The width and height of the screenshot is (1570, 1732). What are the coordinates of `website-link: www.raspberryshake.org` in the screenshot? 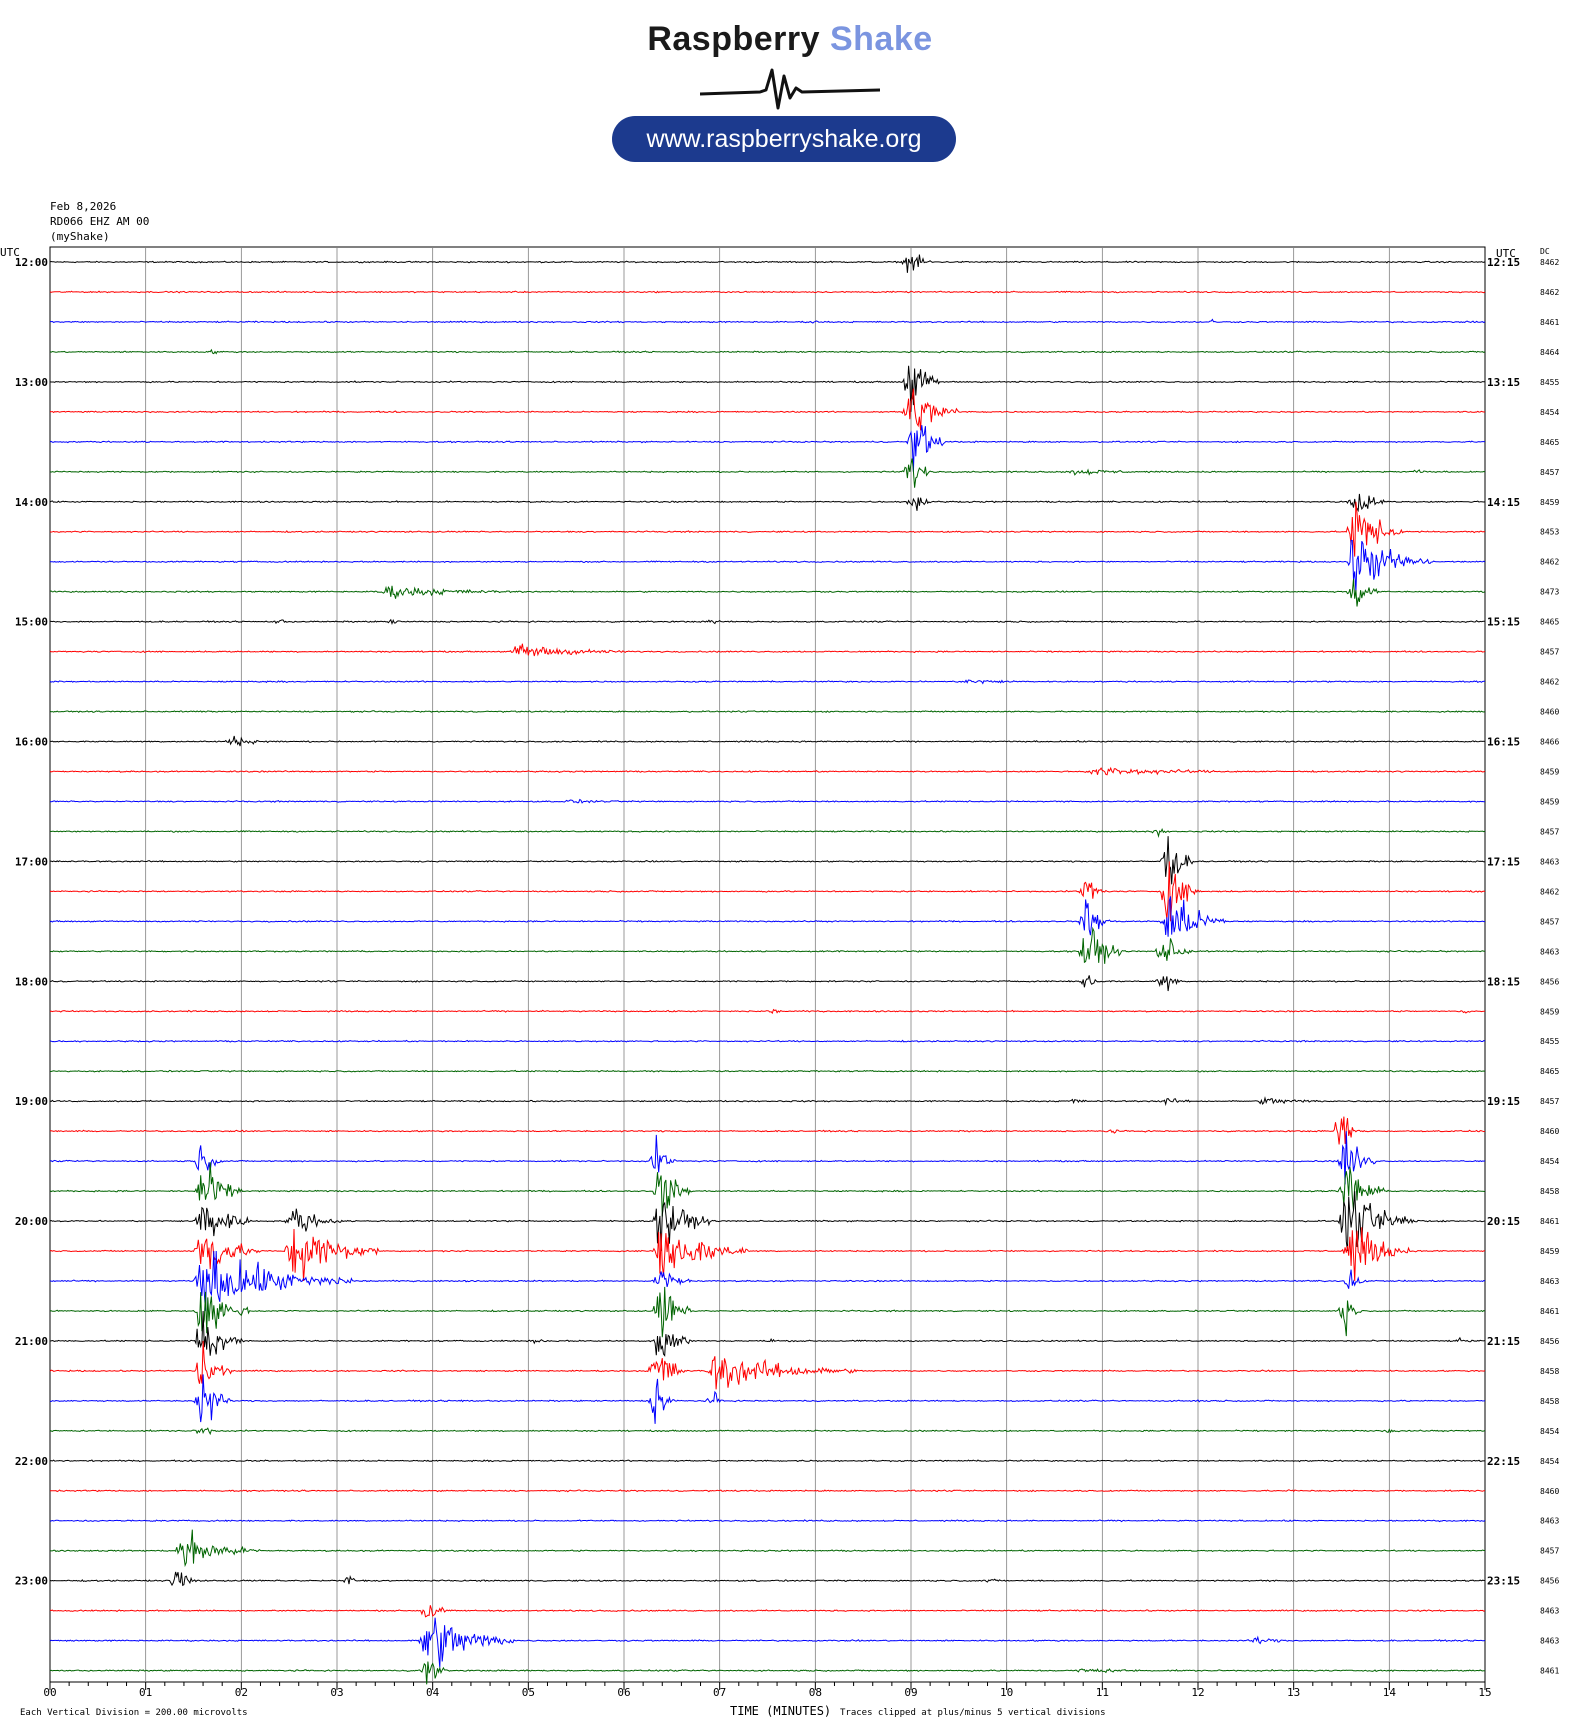 It's located at (784, 139).